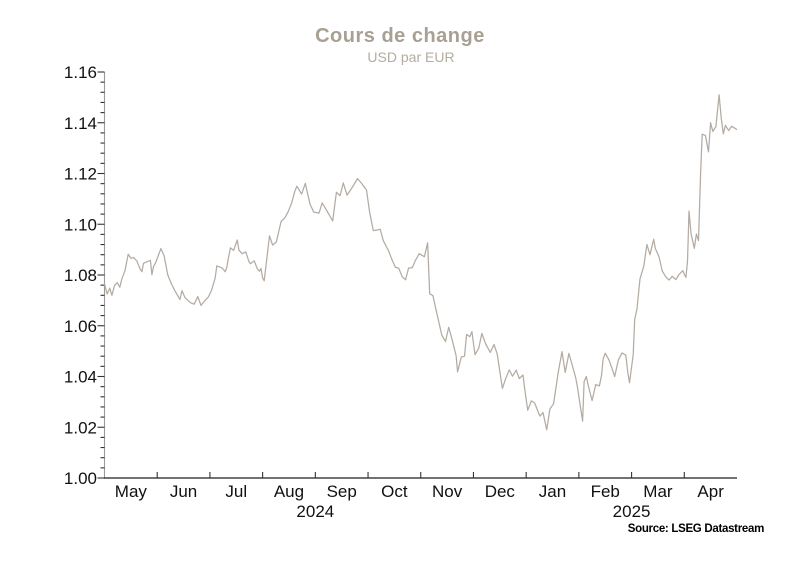 Image resolution: width=800 pixels, height=566 pixels. I want to click on month-label: Nov, so click(447, 491).